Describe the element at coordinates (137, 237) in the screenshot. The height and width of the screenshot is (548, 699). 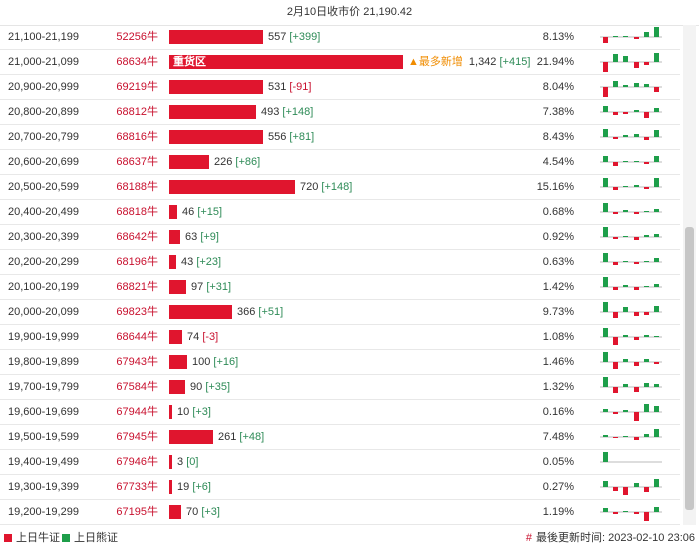
I see `cbbc-code: 68642牛` at that location.